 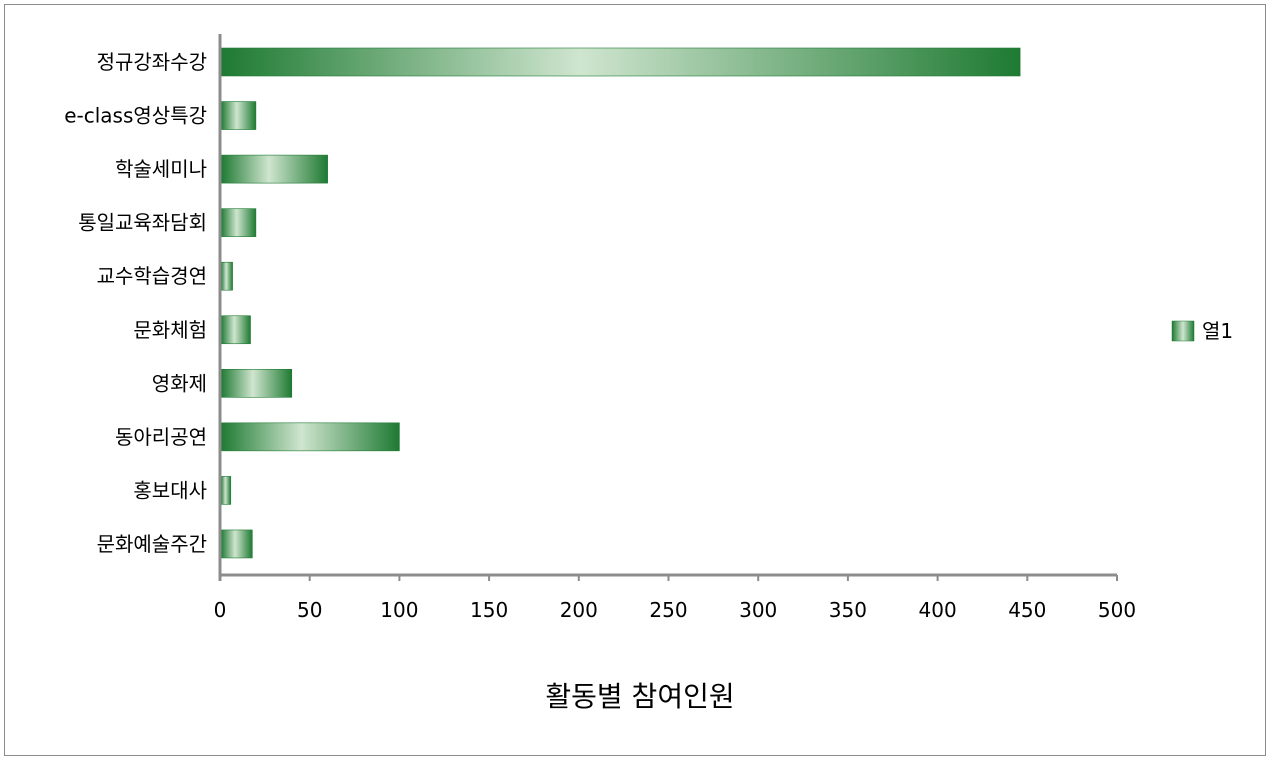 I want to click on x-tick-label: 0, so click(x=220, y=610).